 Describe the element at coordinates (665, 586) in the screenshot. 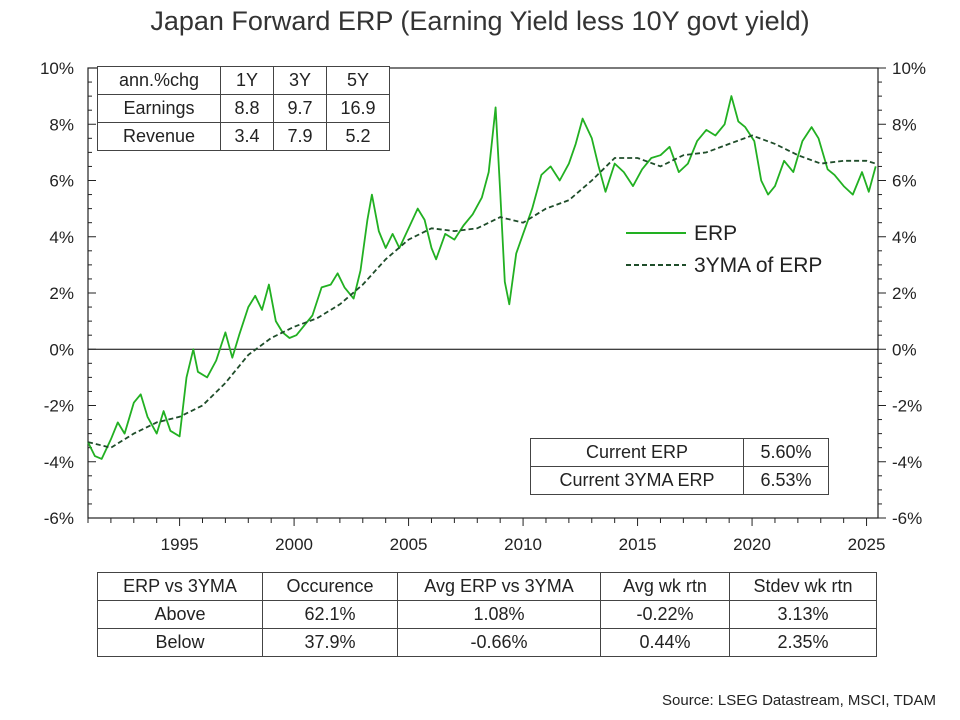

I see `header-cell: Avg wk rtn` at that location.